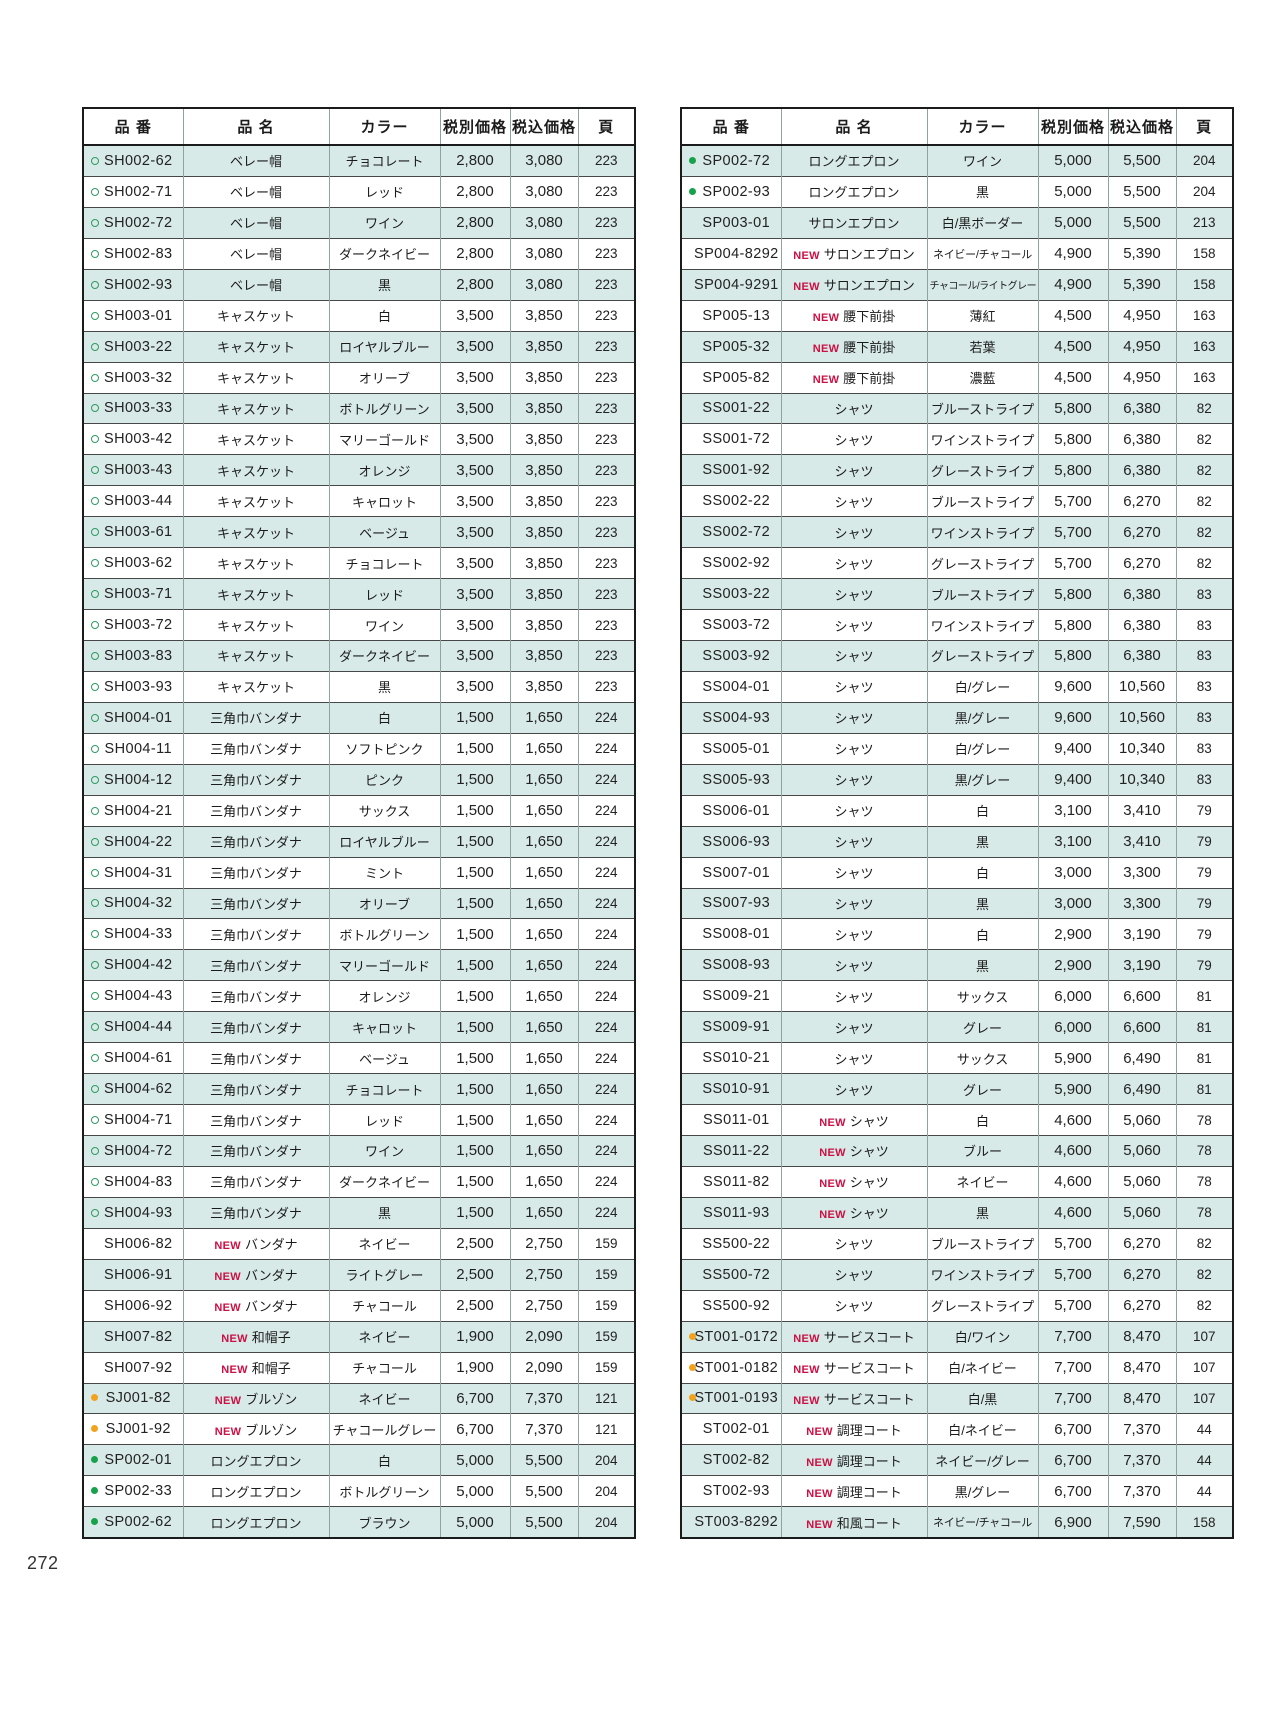 The width and height of the screenshot is (1280, 1728). What do you see at coordinates (957, 1398) in the screenshot?
I see `table-row: ST001-0193 NEW サービスコート 白/黒 7,700 8,470 107` at bounding box center [957, 1398].